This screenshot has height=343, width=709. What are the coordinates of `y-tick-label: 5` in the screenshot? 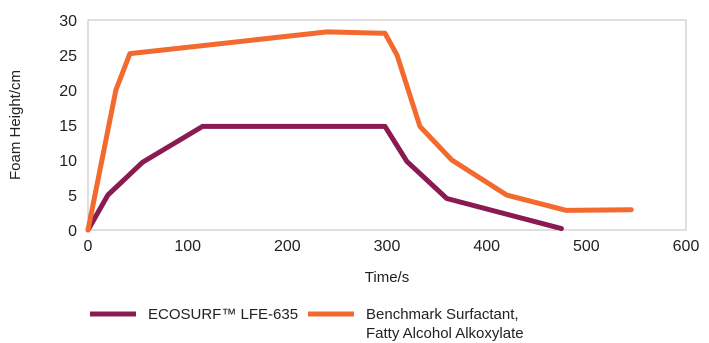 It's located at (72, 196).